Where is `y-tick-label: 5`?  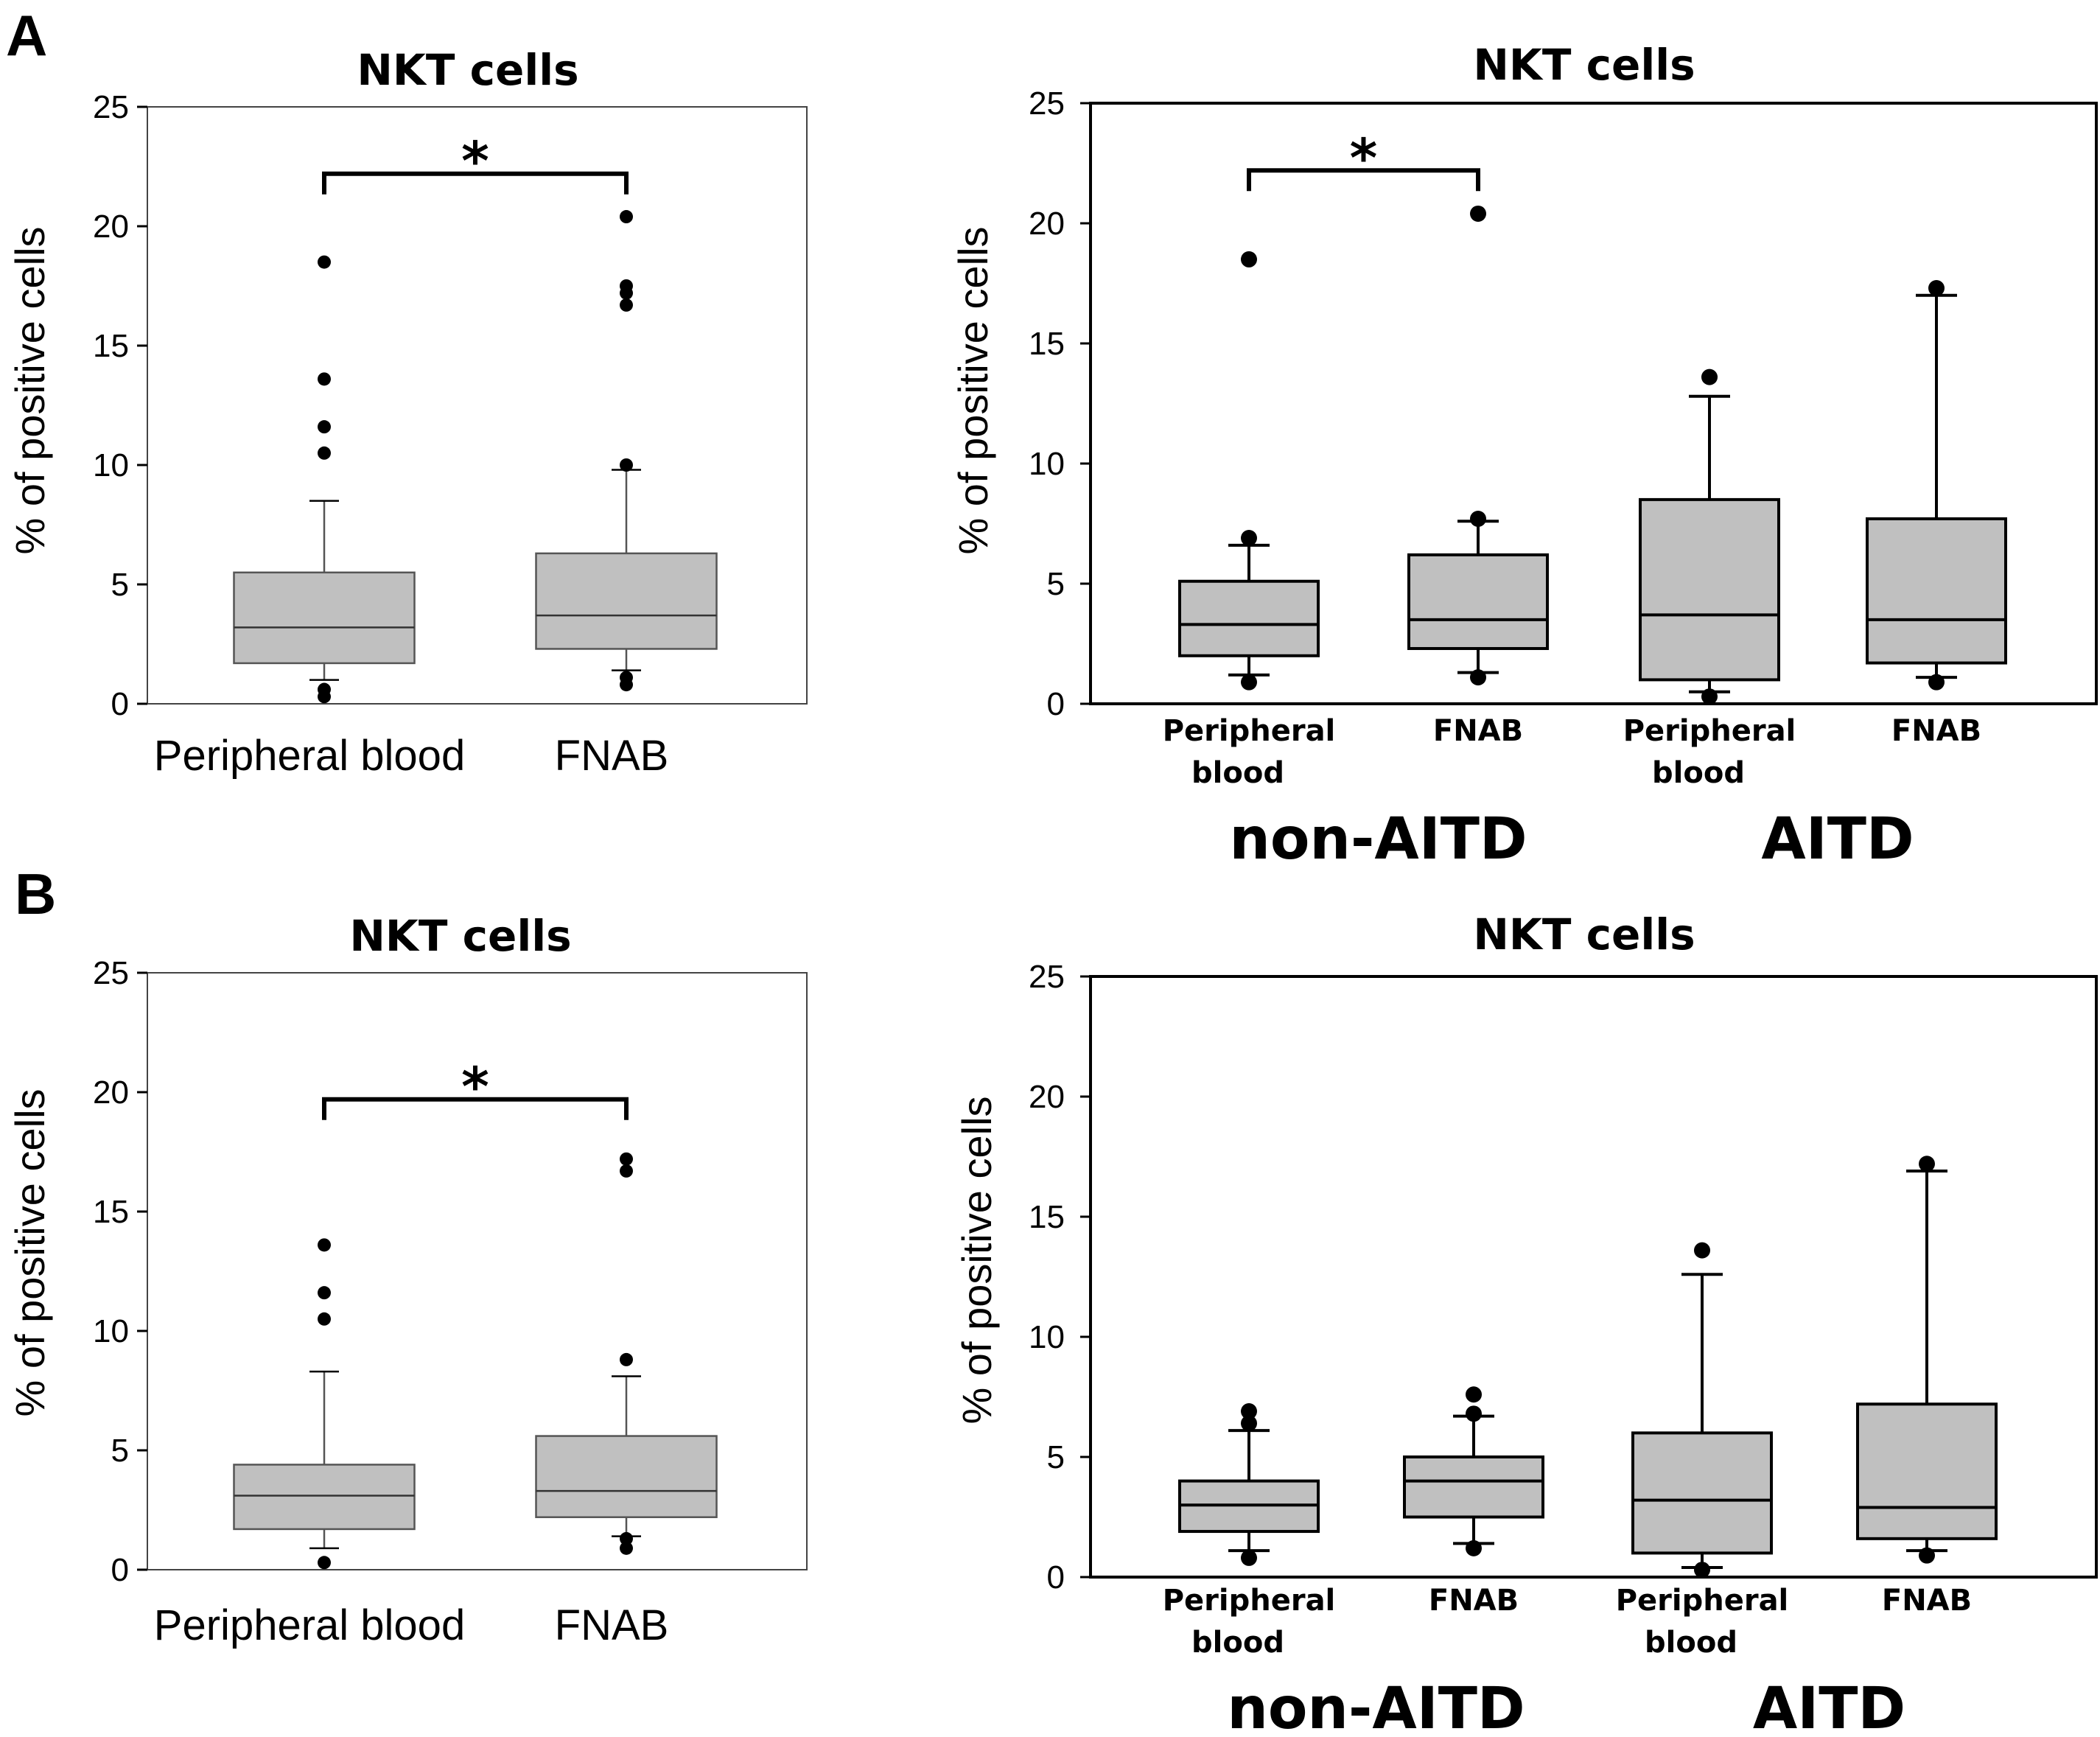 y-tick-label: 5 is located at coordinates (120, 1451).